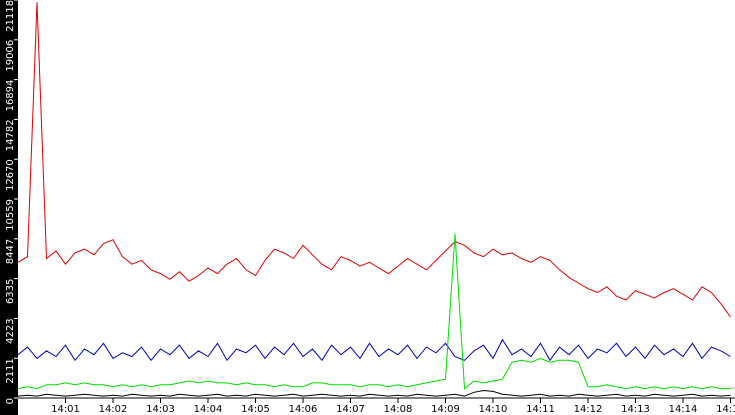  I want to click on x-tick-label: 14:14, so click(683, 409).